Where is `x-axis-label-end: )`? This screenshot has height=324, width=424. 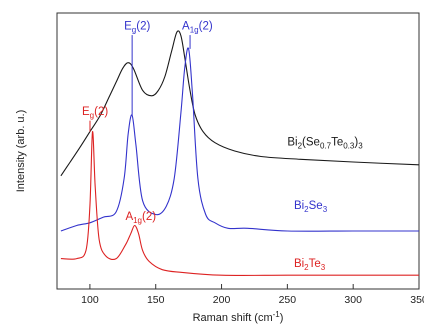 x-axis-label-end: ) is located at coordinates (282, 318).